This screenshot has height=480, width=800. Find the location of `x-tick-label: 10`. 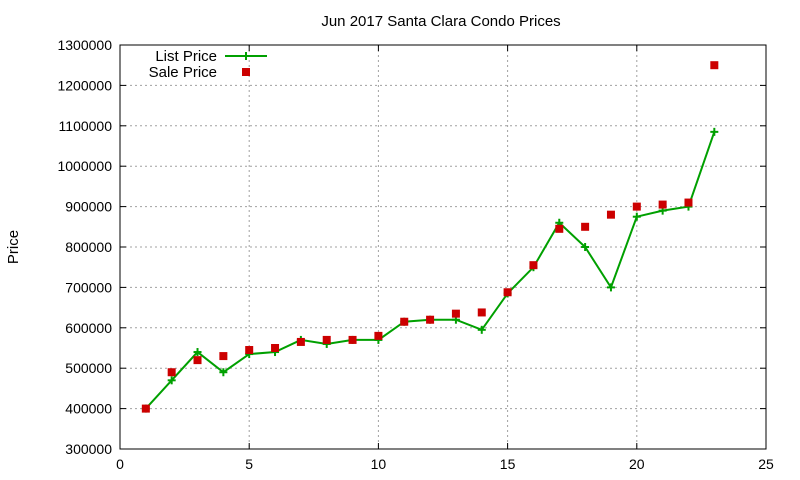

x-tick-label: 10 is located at coordinates (379, 464).